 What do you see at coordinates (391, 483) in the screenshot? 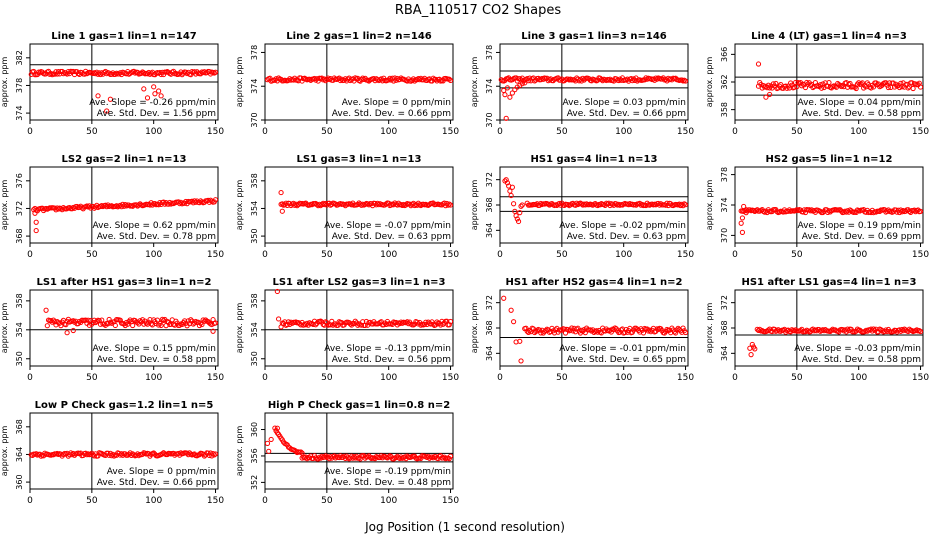
I see `std-dev-annotation: Ave. Std. Dev. = 0.48 ppm` at bounding box center [391, 483].